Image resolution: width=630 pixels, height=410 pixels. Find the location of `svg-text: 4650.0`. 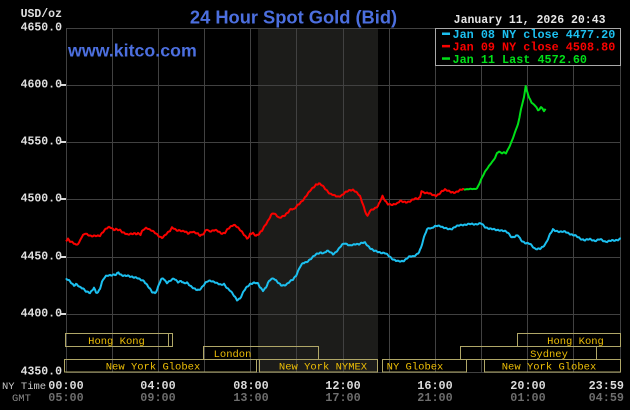

svg-text: 4650.0 is located at coordinates (42, 28).